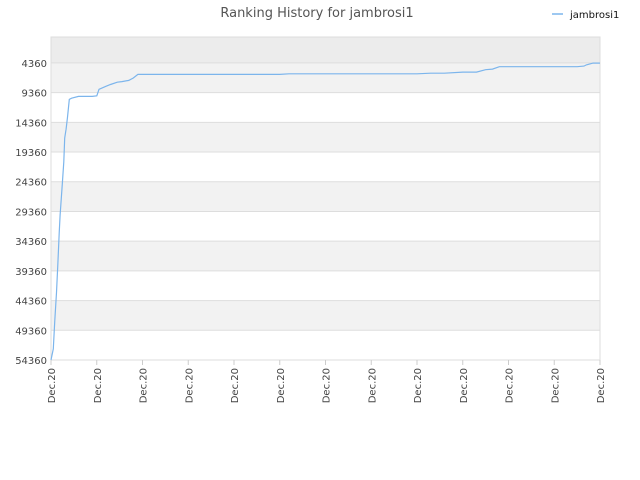 This screenshot has height=480, width=640. I want to click on legend-label: jambrosi1, so click(594, 15).